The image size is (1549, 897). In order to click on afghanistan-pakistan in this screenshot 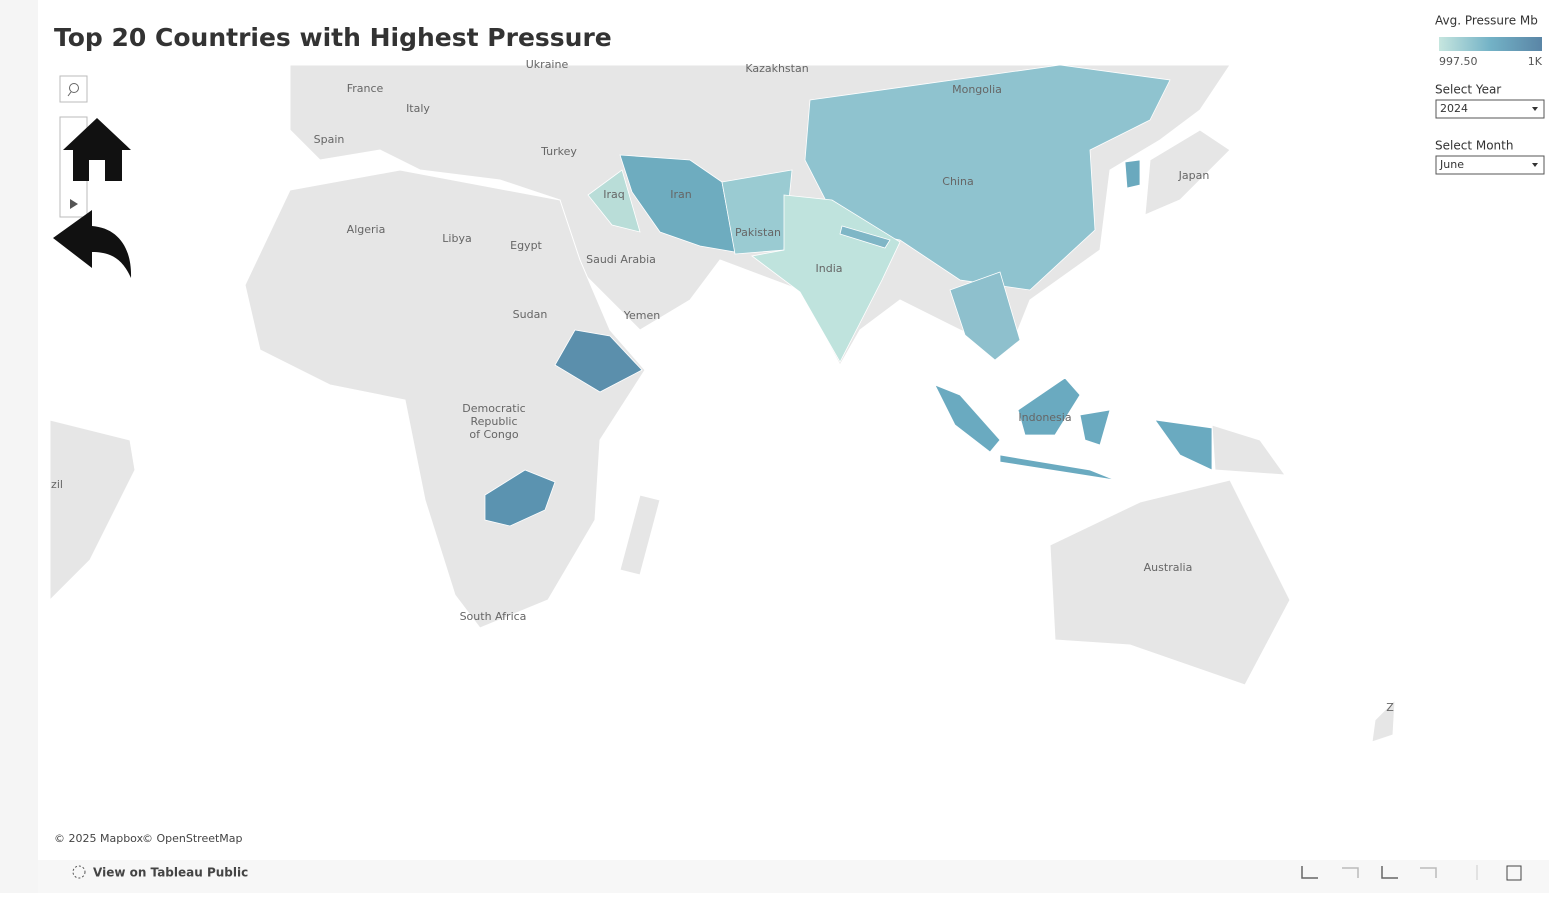, I will do `click(757, 212)`.